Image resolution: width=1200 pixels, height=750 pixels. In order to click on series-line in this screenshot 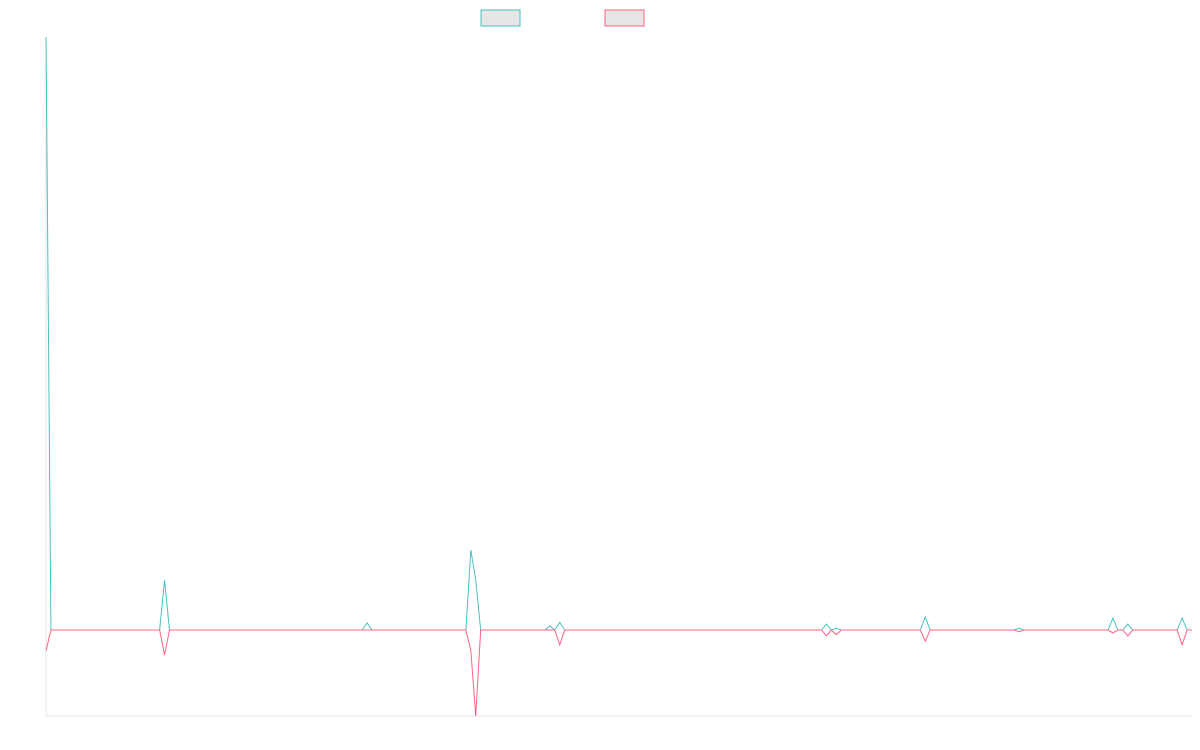, I will do `click(618, 673)`.